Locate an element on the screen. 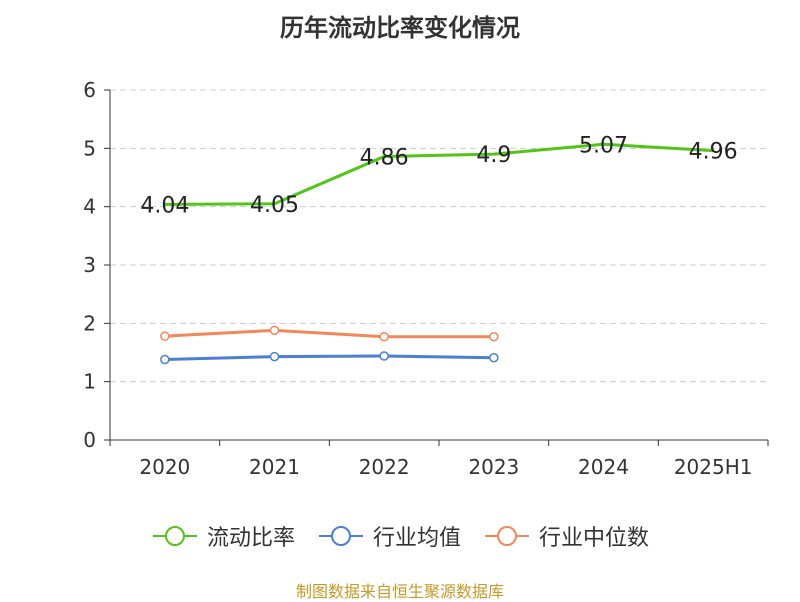 This screenshot has width=800, height=602. legend-item-1: 流动比率 is located at coordinates (223, 536).